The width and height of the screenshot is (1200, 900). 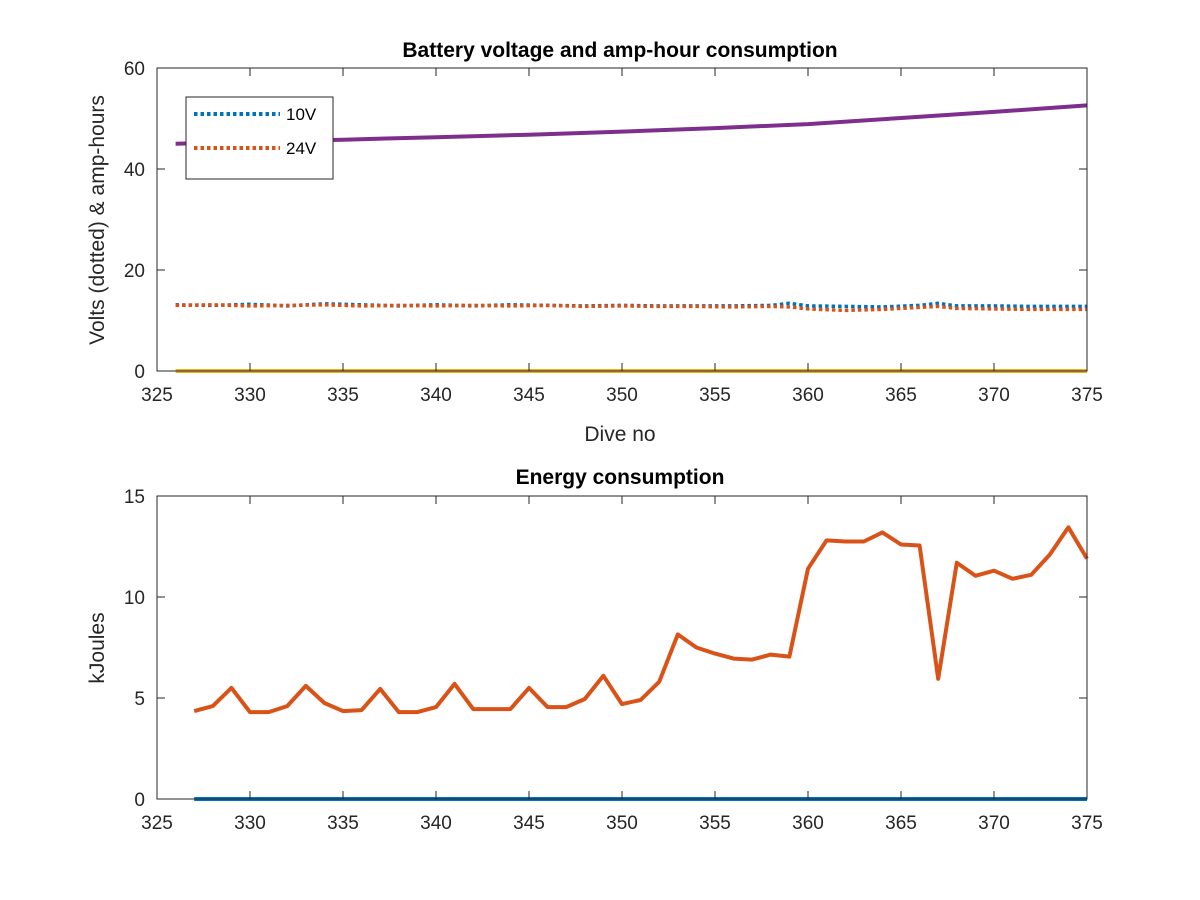 I want to click on chart1-xtick-label: 355, so click(x=715, y=395).